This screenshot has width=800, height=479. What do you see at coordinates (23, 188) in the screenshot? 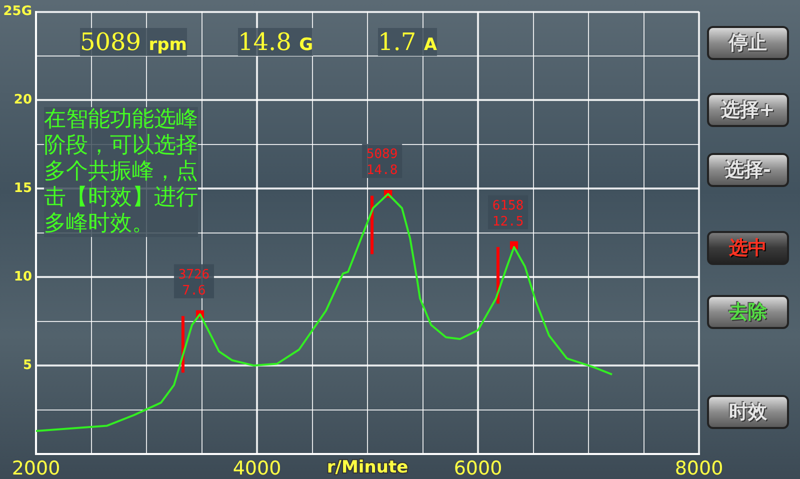
I see `y-tick-label: 15` at bounding box center [23, 188].